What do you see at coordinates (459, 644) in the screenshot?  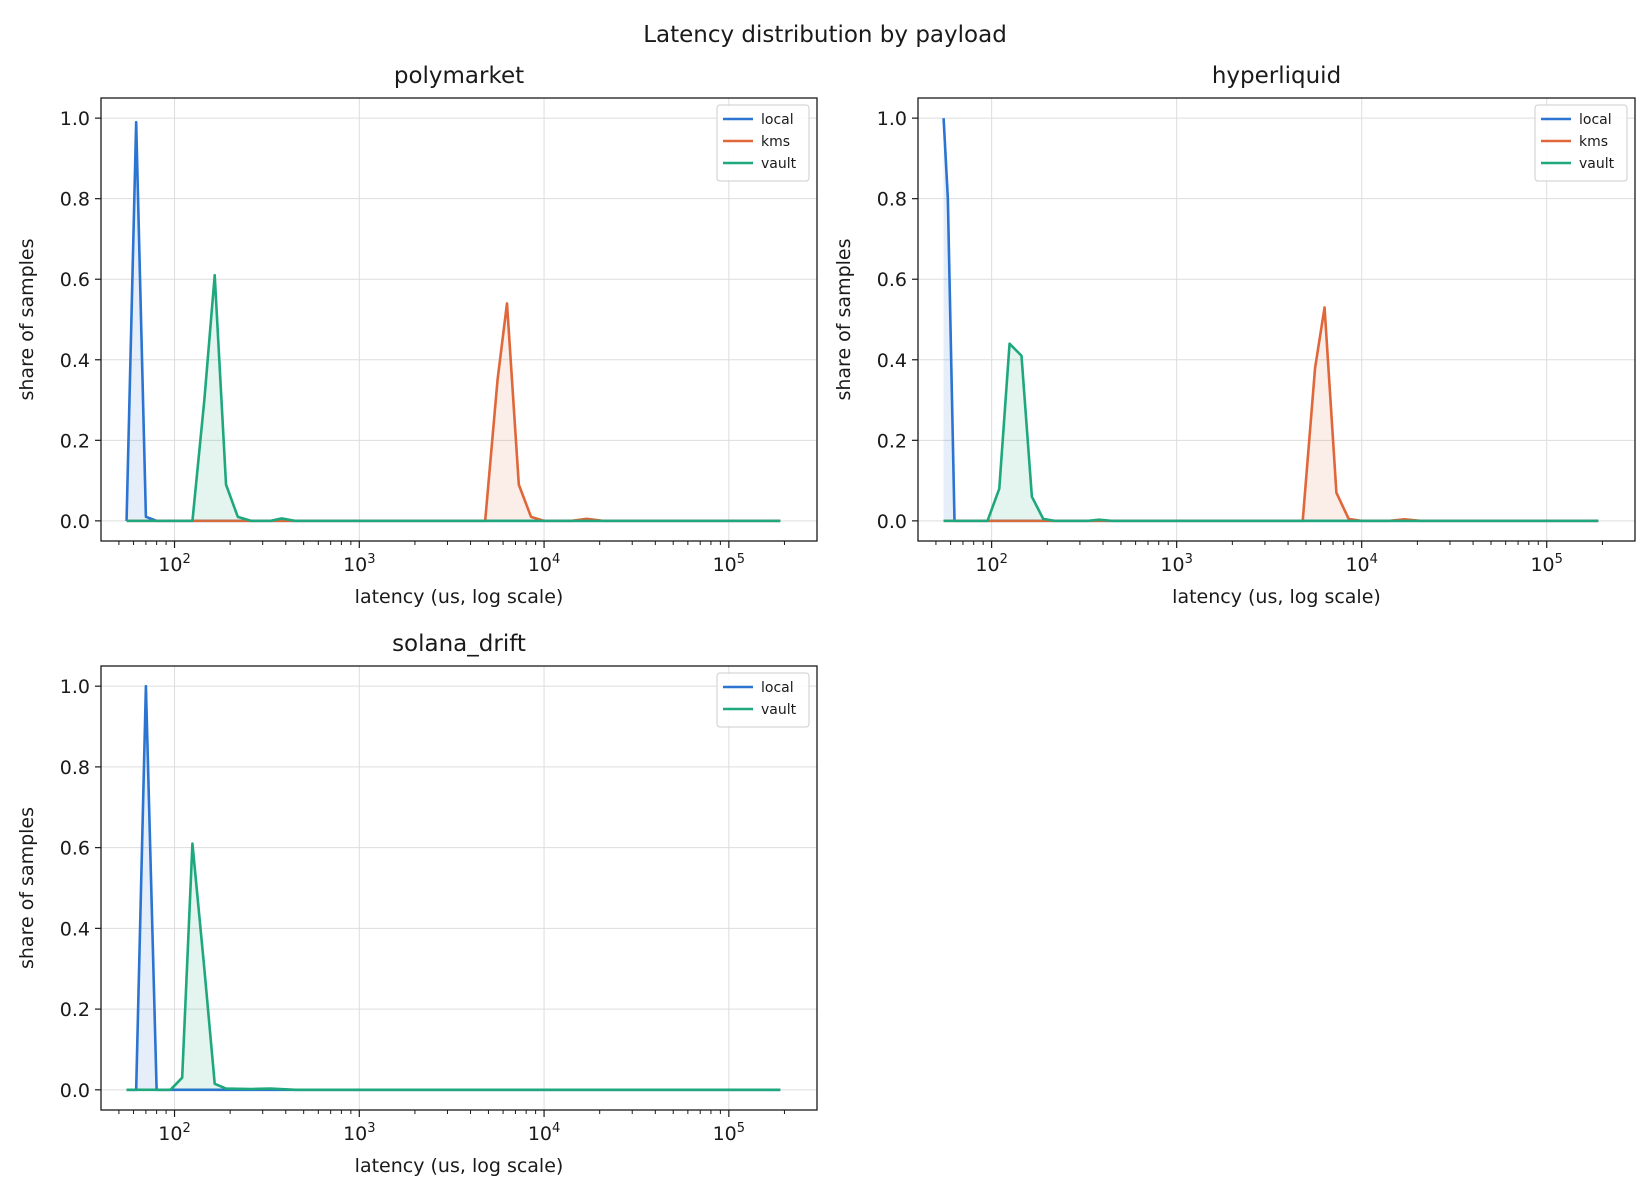 I see `subplot-title: solana_drift` at bounding box center [459, 644].